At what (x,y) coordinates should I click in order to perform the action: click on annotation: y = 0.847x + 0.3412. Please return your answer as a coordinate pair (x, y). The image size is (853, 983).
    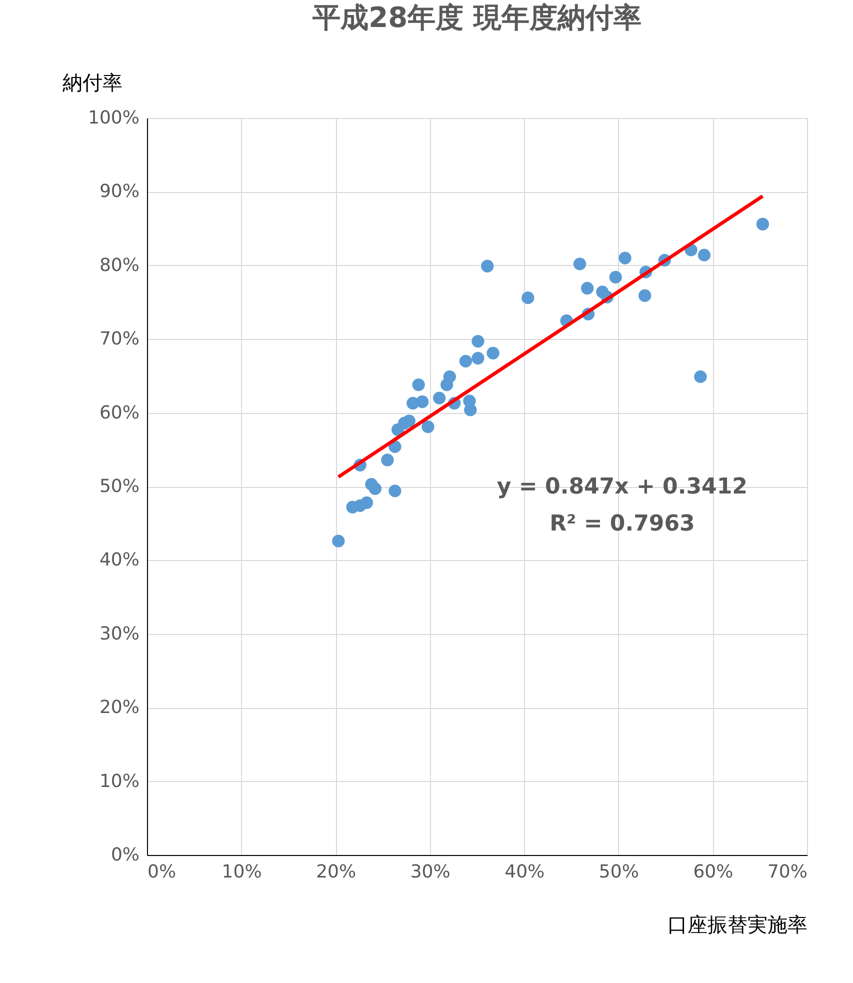
    Looking at the image, I should click on (622, 487).